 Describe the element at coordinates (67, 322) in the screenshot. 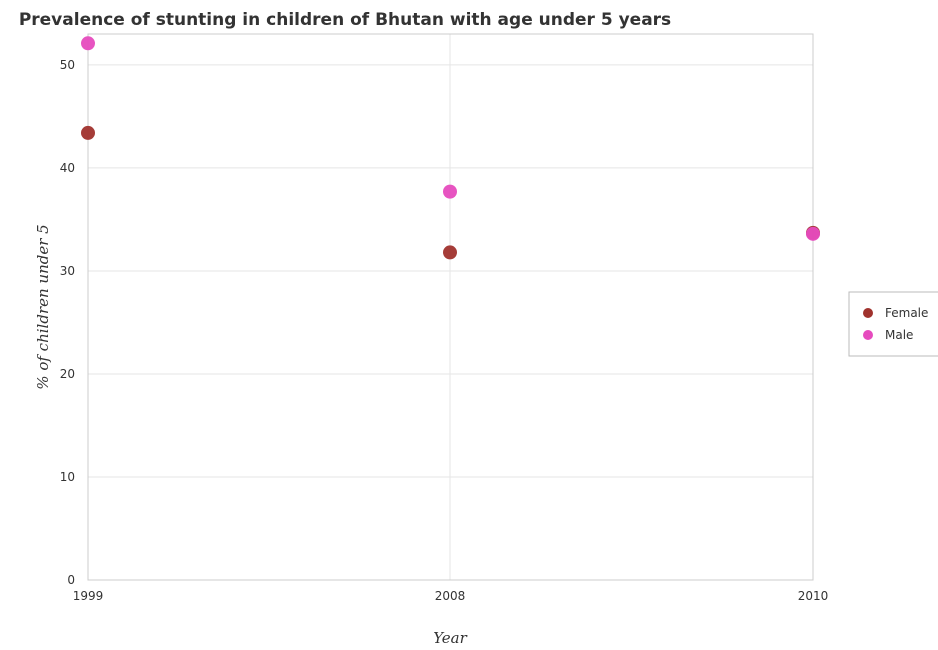

I see `y-axis-ticks: 0 10 20 30 40 50` at that location.